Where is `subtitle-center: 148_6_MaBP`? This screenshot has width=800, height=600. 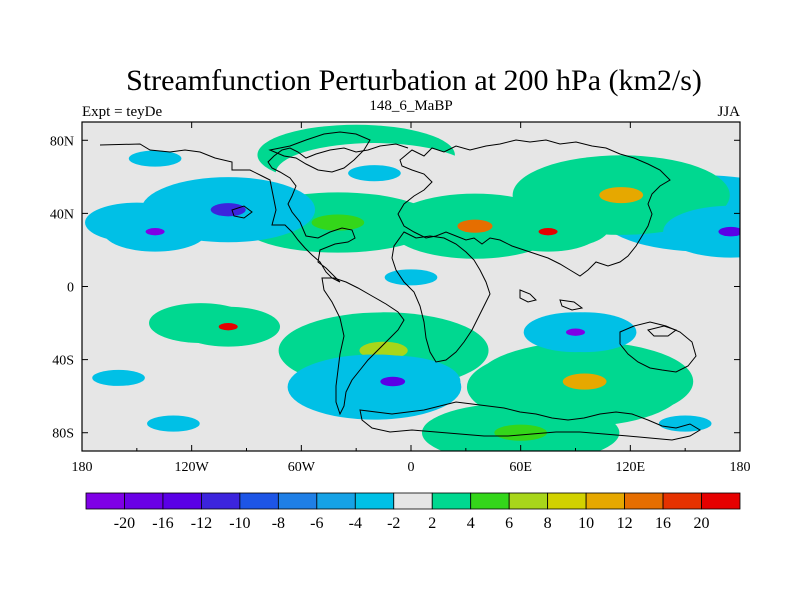 subtitle-center: 148_6_MaBP is located at coordinates (410, 106).